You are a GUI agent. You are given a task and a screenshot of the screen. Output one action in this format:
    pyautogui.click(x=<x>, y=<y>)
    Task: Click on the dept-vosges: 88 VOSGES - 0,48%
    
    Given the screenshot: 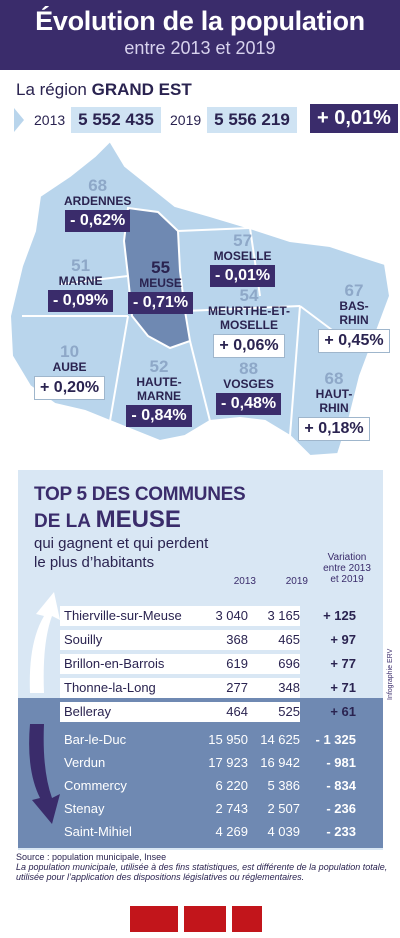 What is the action you would take?
    pyautogui.click(x=249, y=387)
    